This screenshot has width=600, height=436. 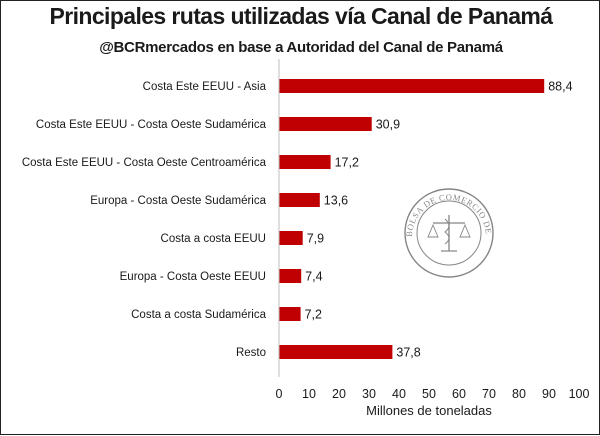 I want to click on category-label: Costa Este EEUU - Costa Oeste Sudamérica, so click(x=151, y=125).